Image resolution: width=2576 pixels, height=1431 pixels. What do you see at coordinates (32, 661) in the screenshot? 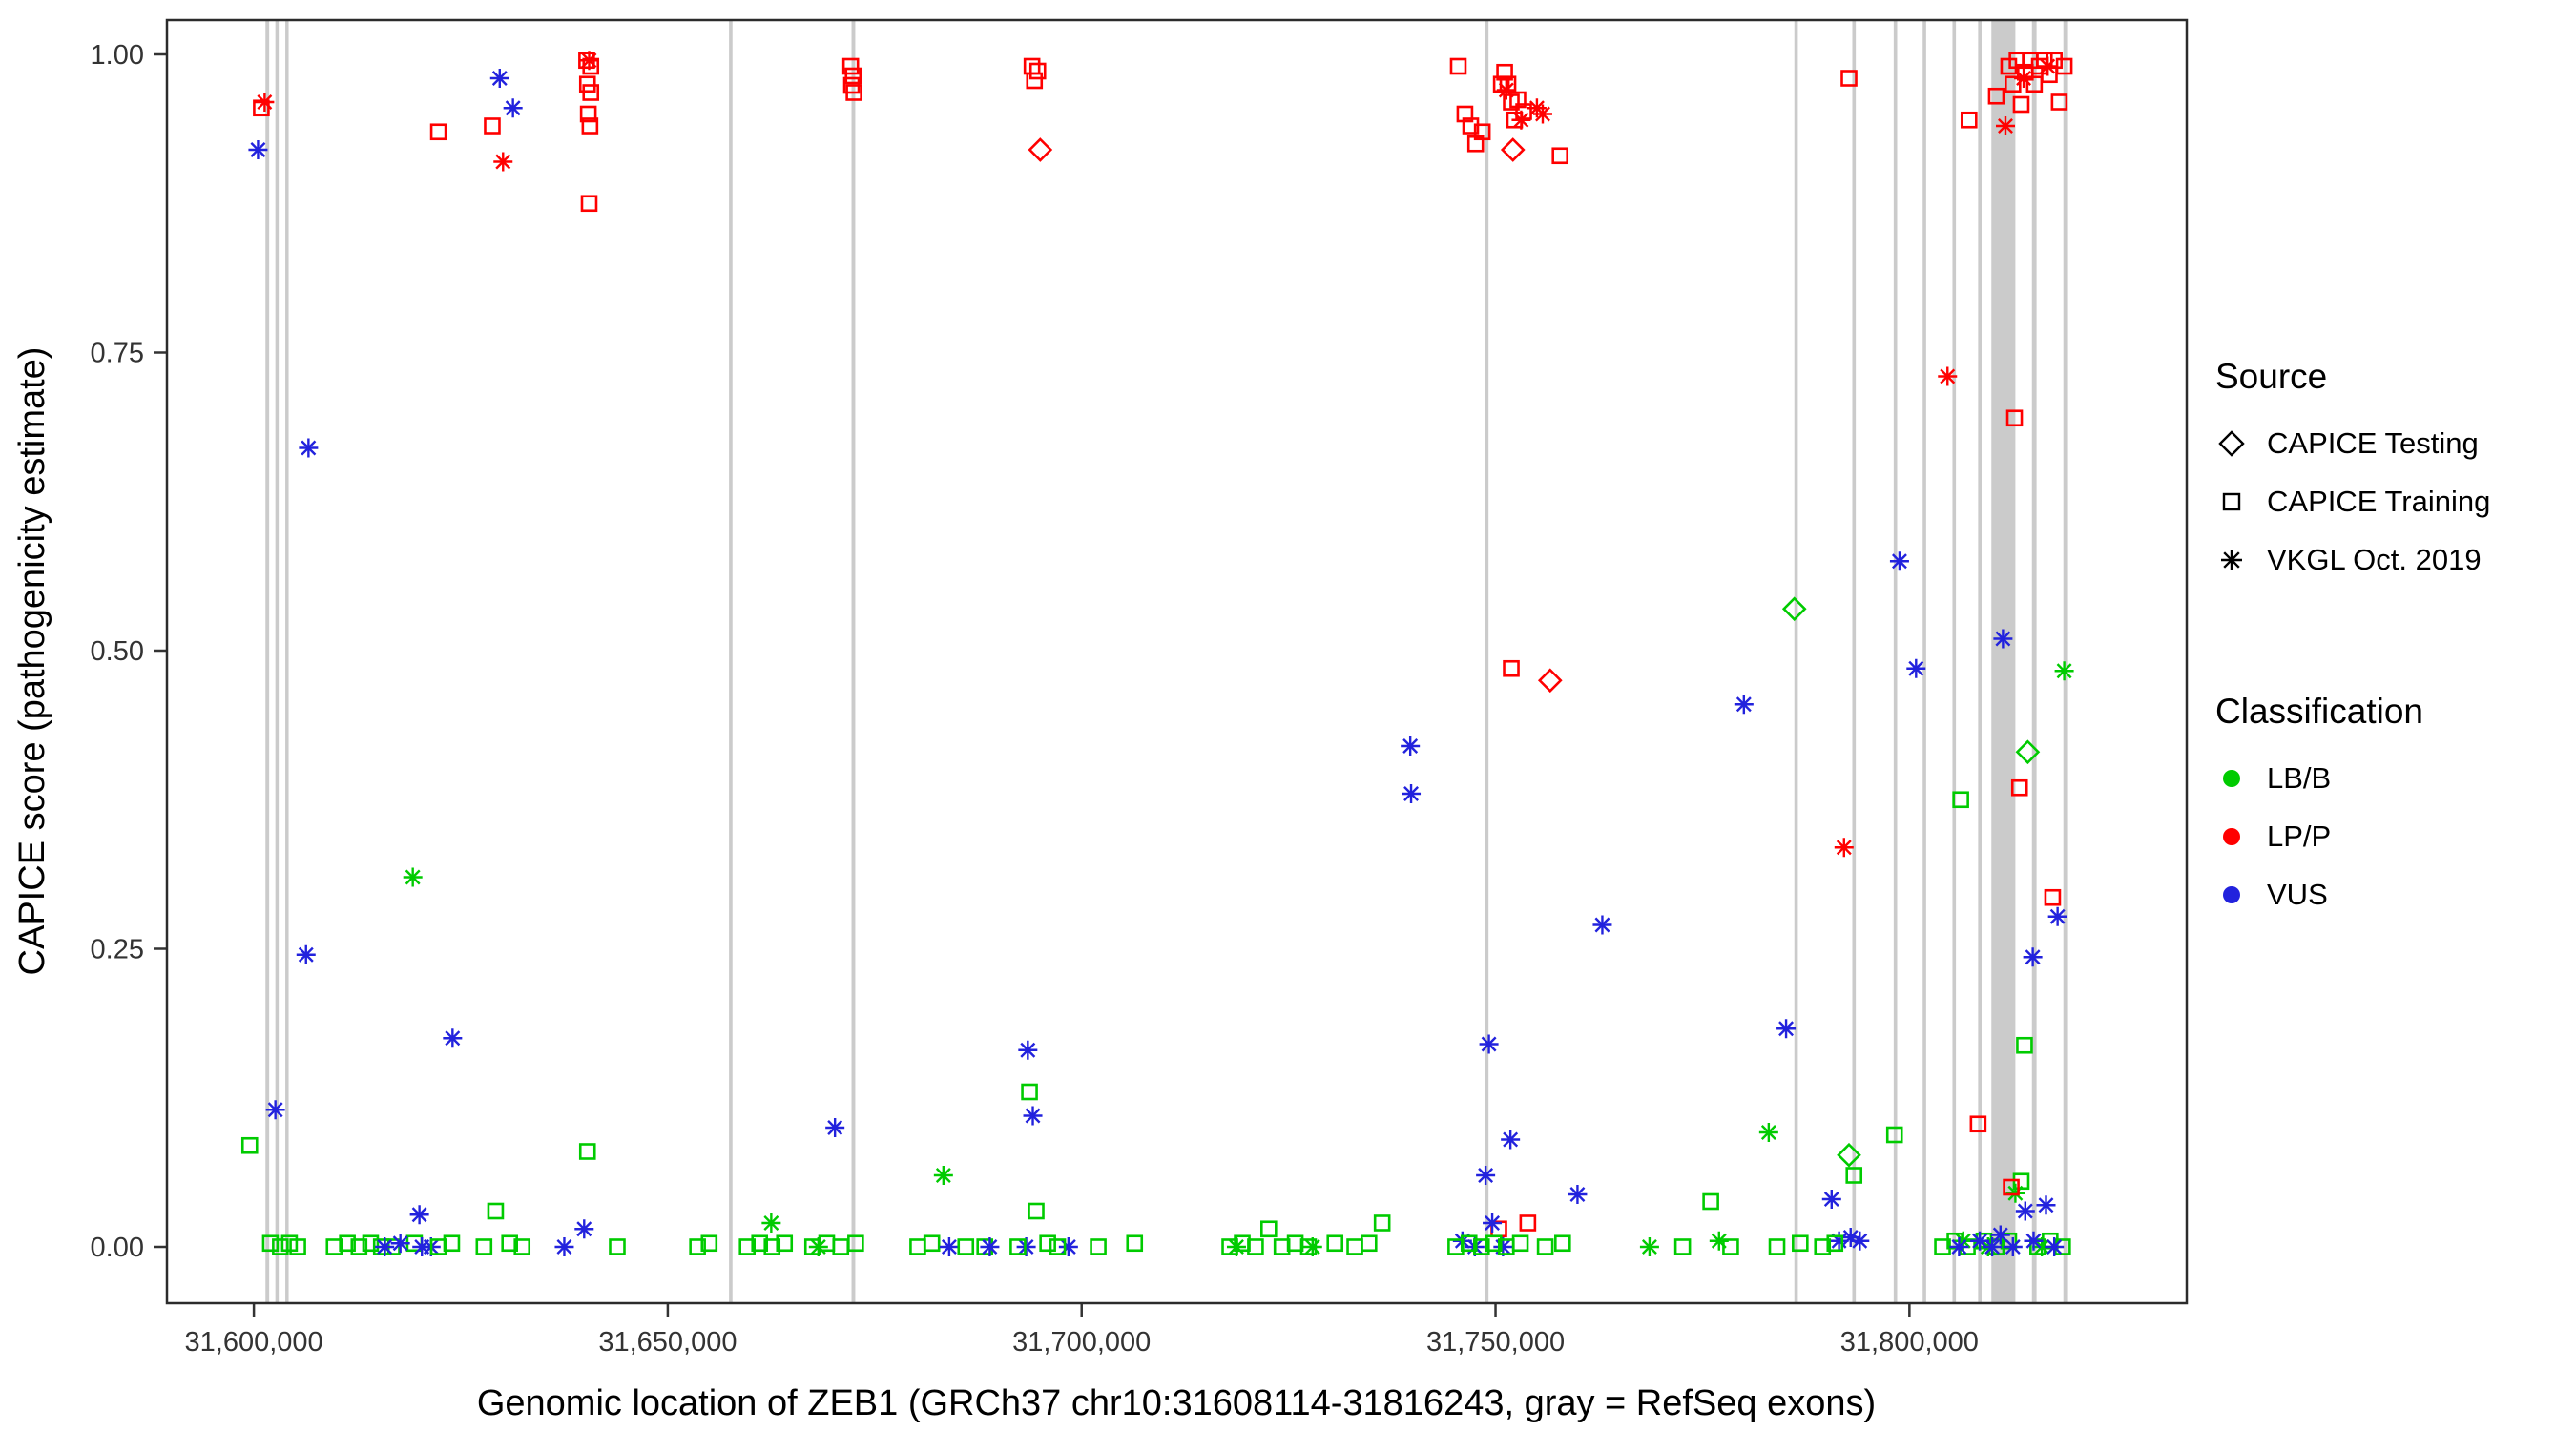
I see `y-axis-title: CAPICE score (pathogenicity estimate)` at bounding box center [32, 661].